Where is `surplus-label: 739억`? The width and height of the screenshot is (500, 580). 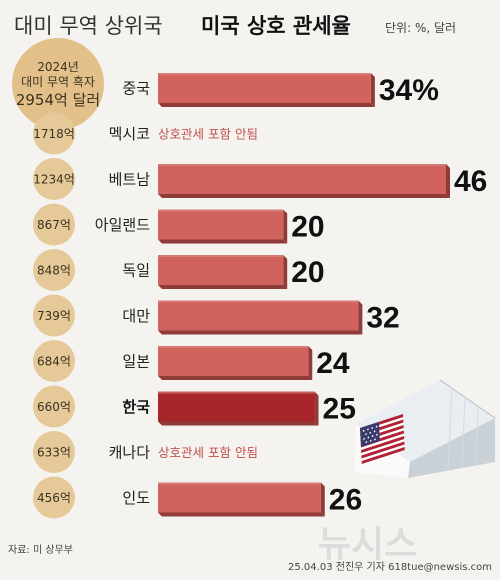 surplus-label: 739억 is located at coordinates (54, 316).